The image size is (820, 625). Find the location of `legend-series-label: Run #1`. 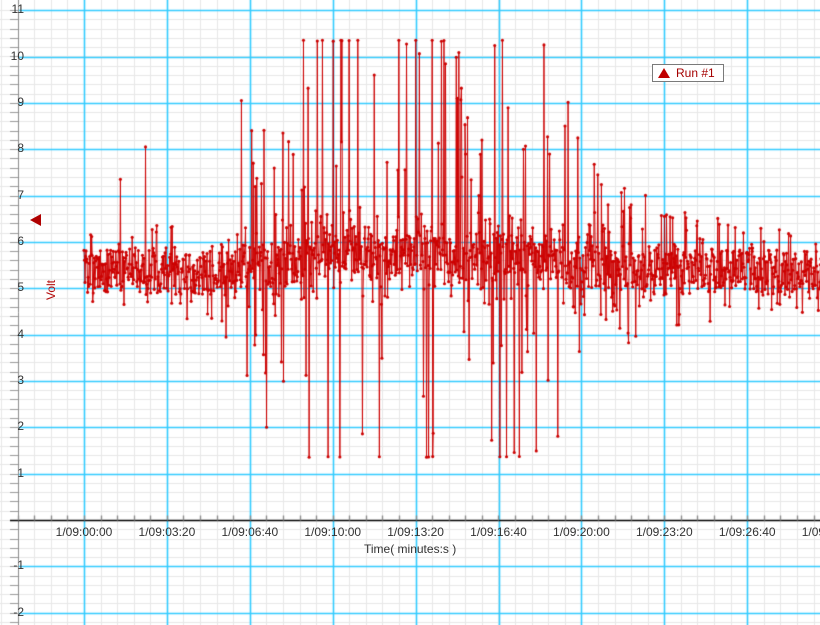

legend-series-label: Run #1 is located at coordinates (695, 73).